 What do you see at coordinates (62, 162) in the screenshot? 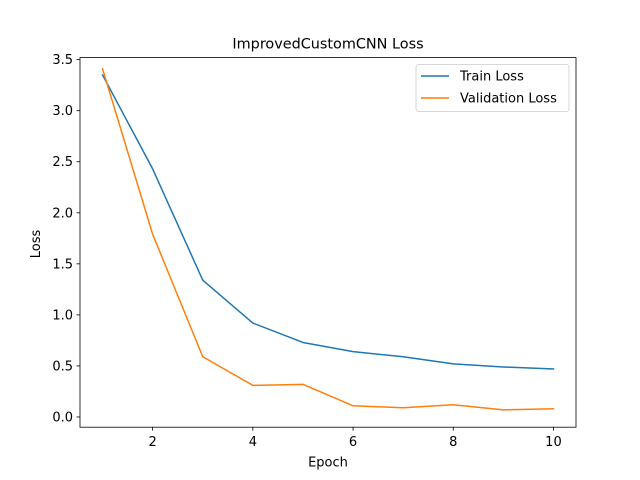
I see `y-tick-label: 2.5` at bounding box center [62, 162].